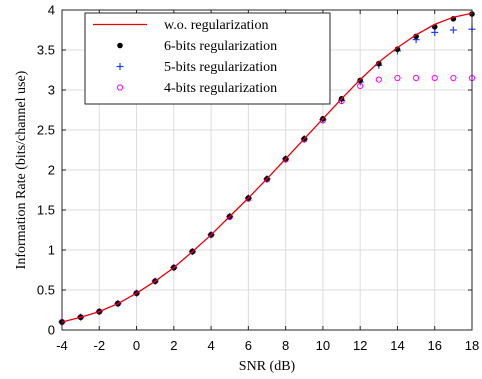  I want to click on x-tick-label: 6, so click(248, 345).